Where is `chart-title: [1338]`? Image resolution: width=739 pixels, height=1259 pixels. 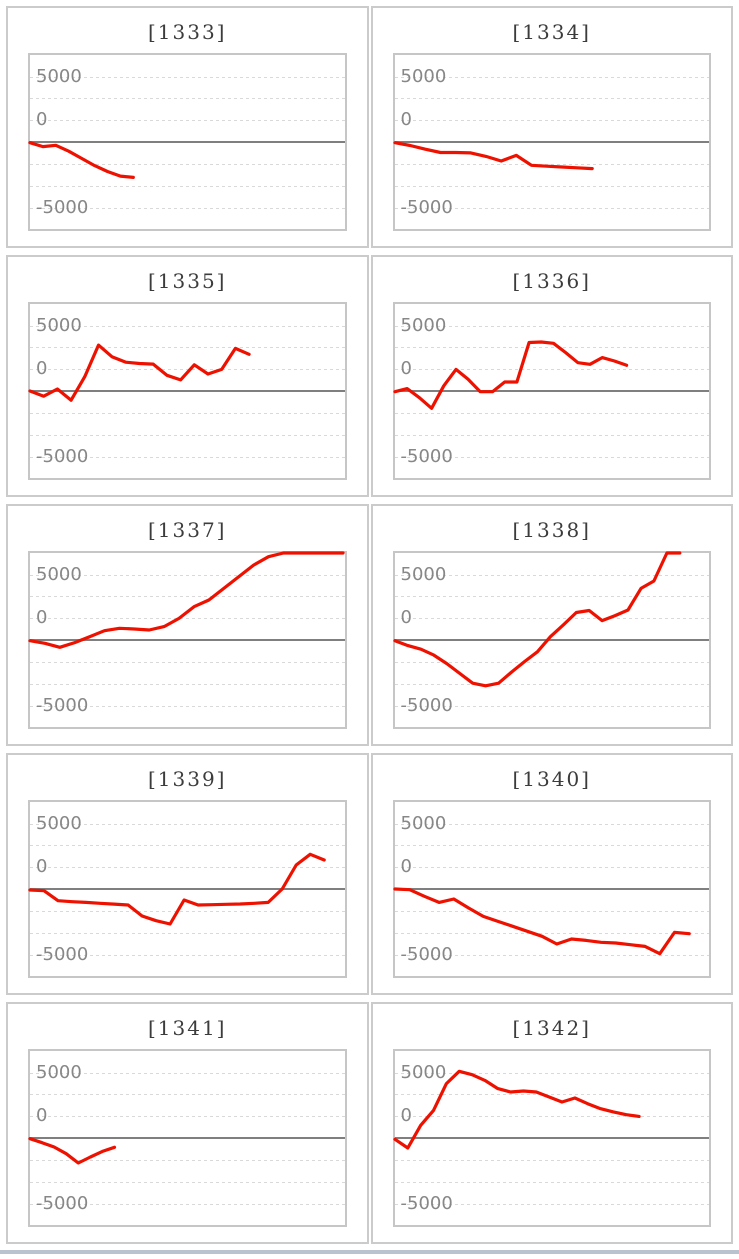 chart-title: [1338] is located at coordinates (551, 530).